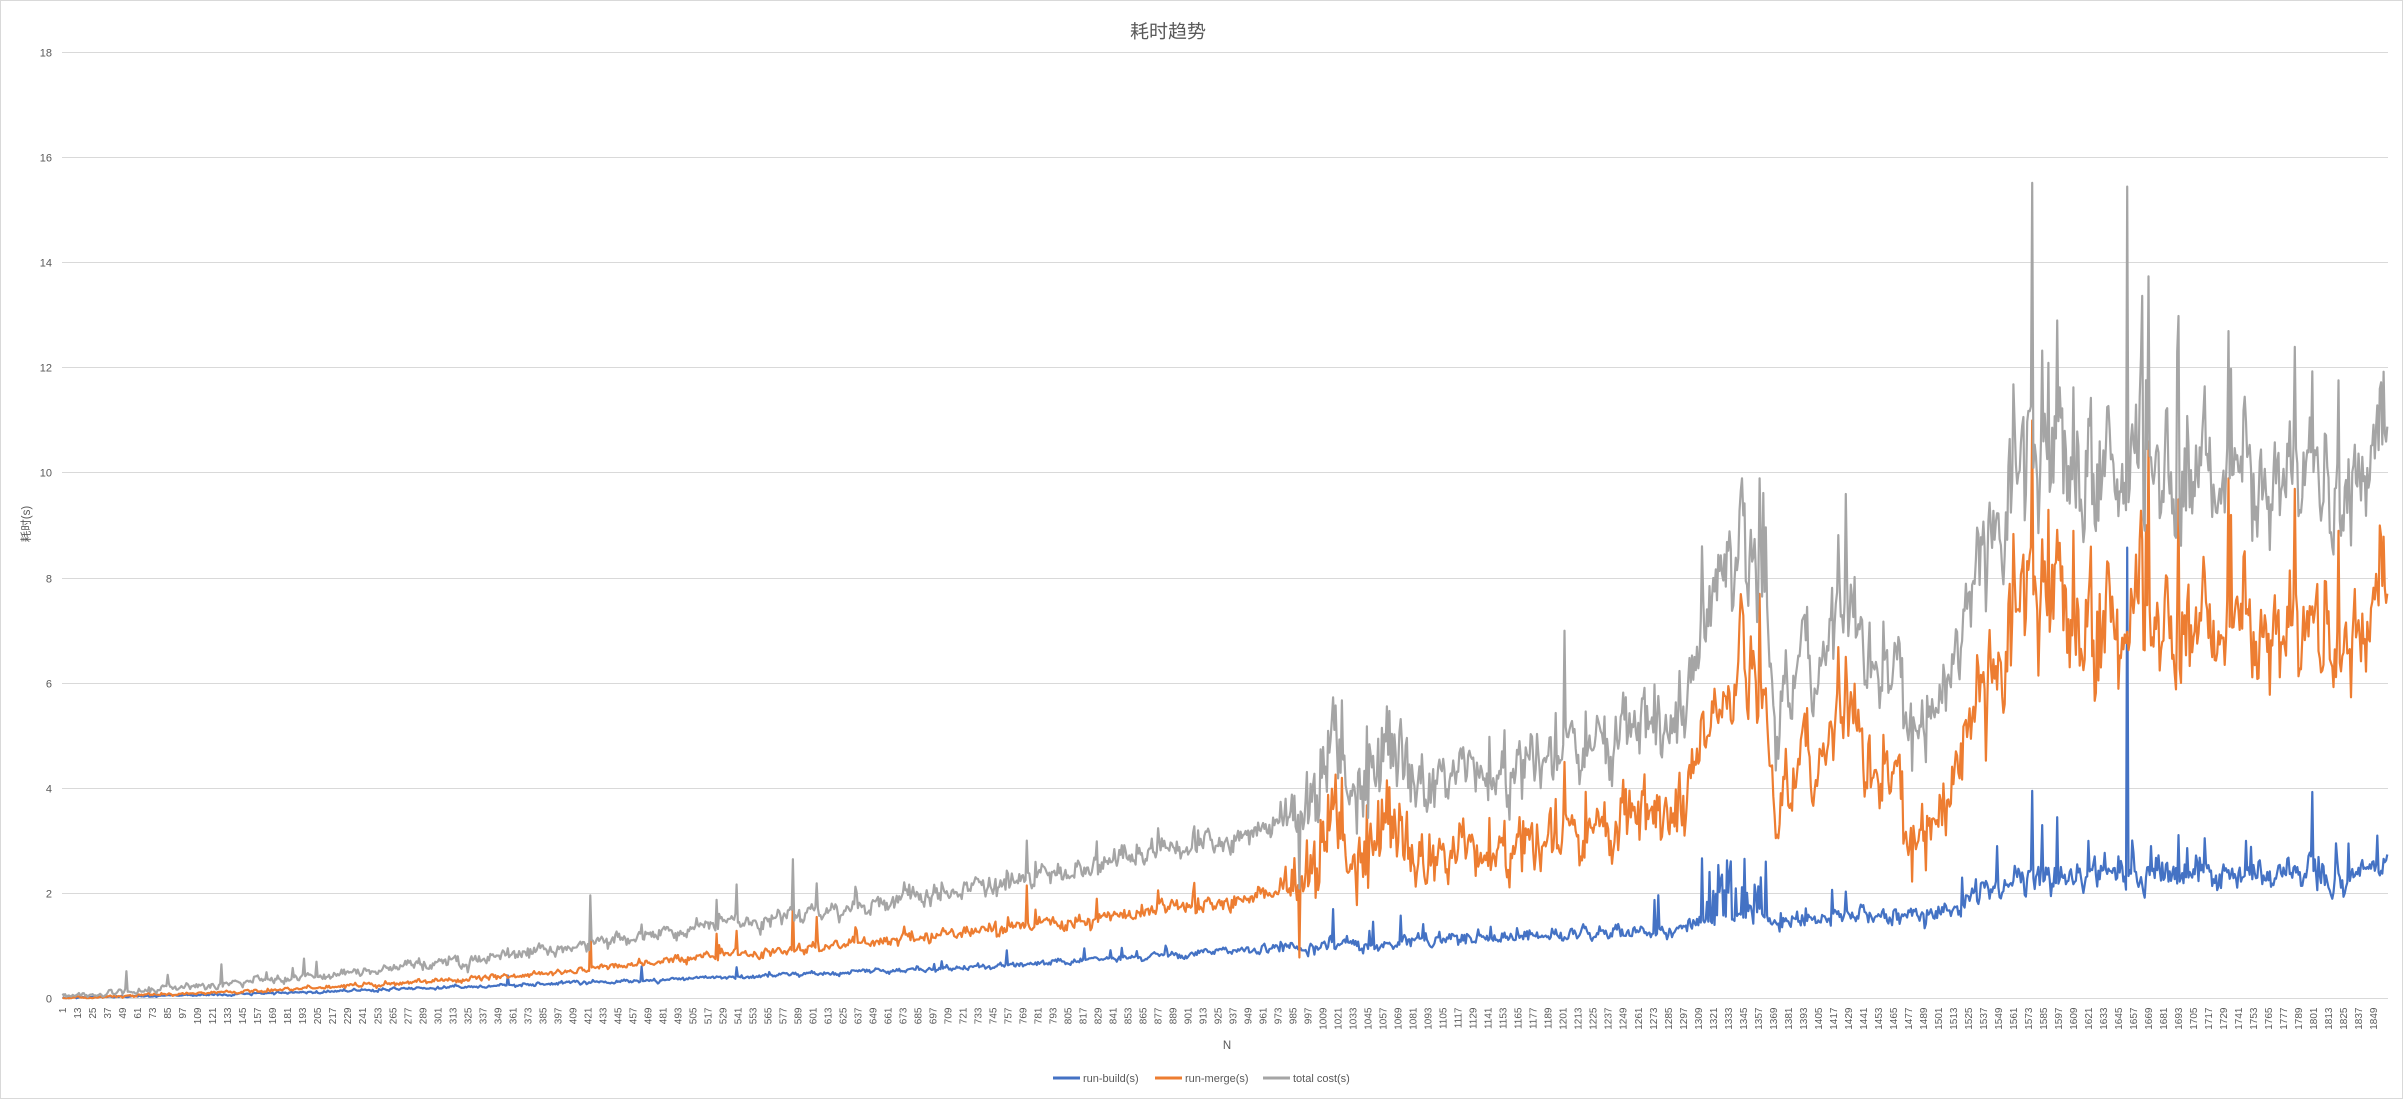 This screenshot has width=2403, height=1099. Describe the element at coordinates (1249, 1015) in the screenshot. I see `svg-text: 949` at that location.